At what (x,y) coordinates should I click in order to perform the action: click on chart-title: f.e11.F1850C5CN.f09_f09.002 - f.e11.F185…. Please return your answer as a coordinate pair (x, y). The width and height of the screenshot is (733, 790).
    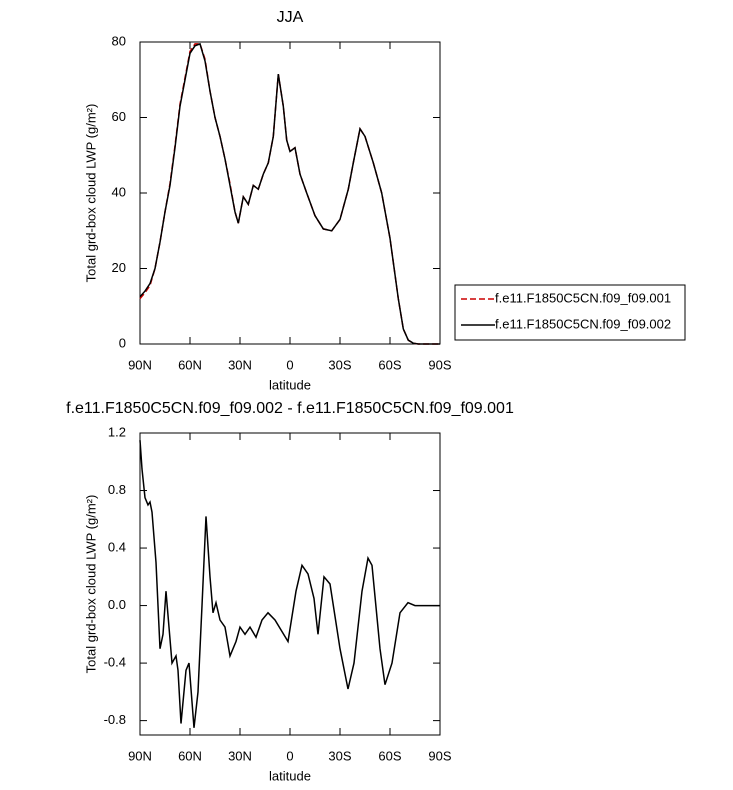
    Looking at the image, I should click on (290, 408).